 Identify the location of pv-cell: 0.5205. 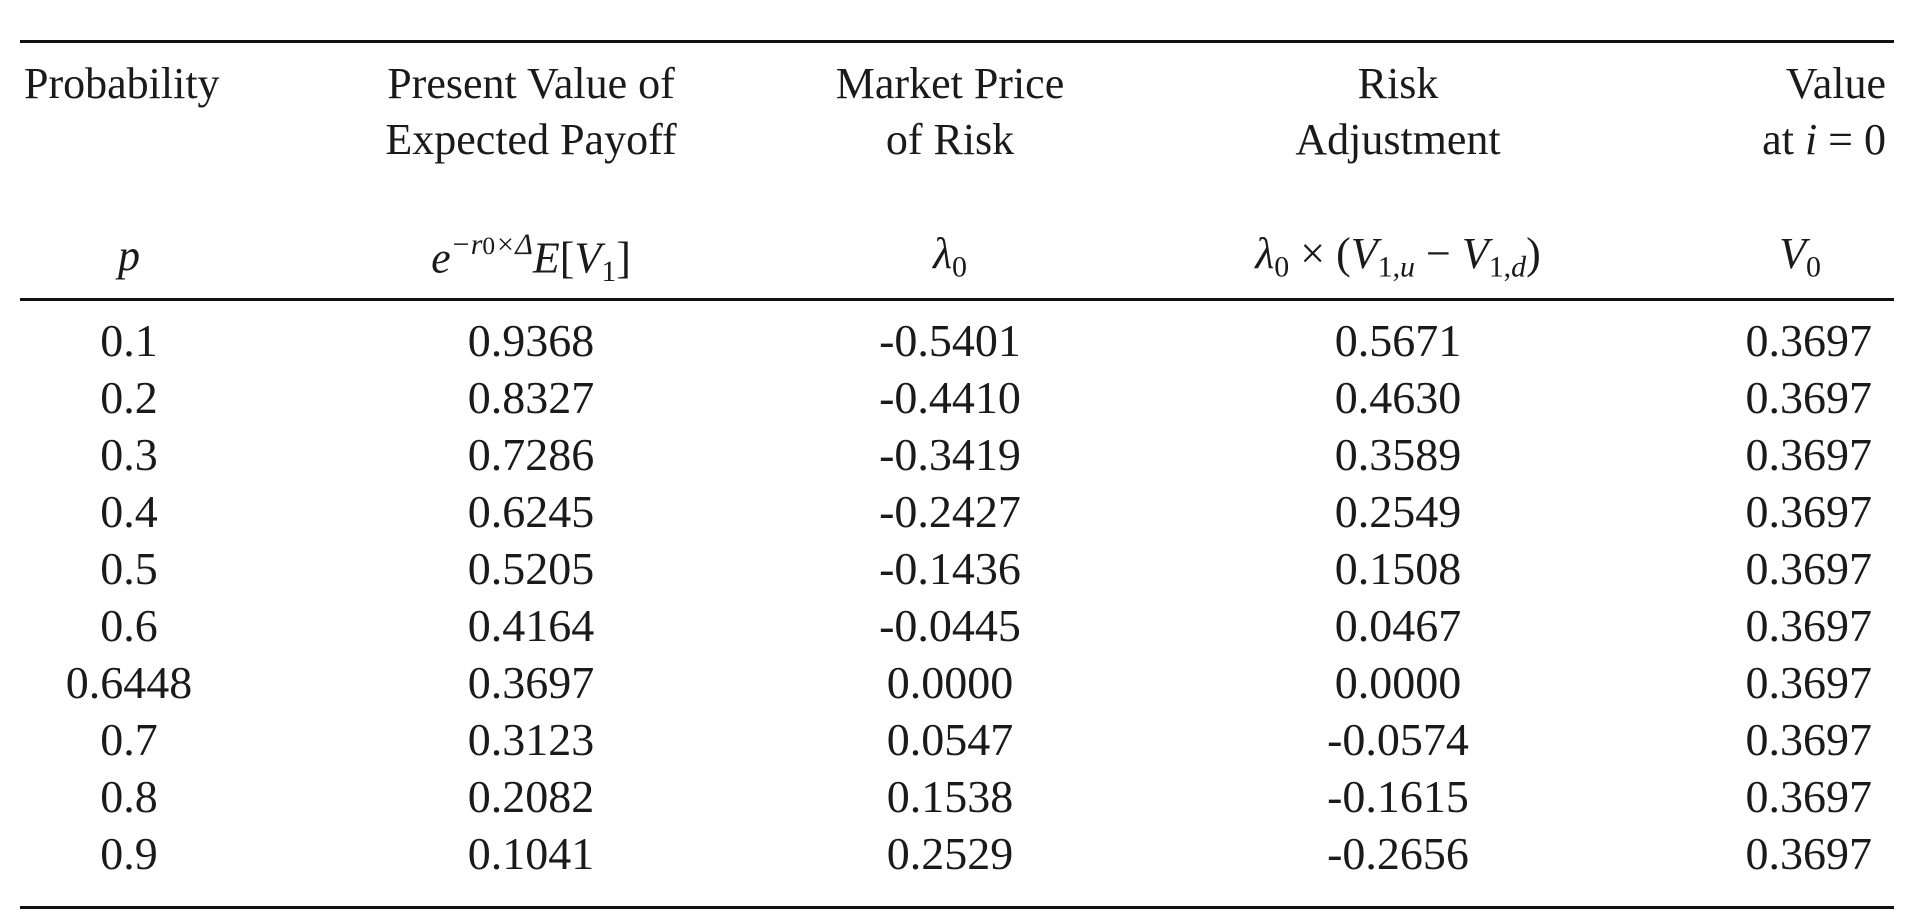
(531, 568).